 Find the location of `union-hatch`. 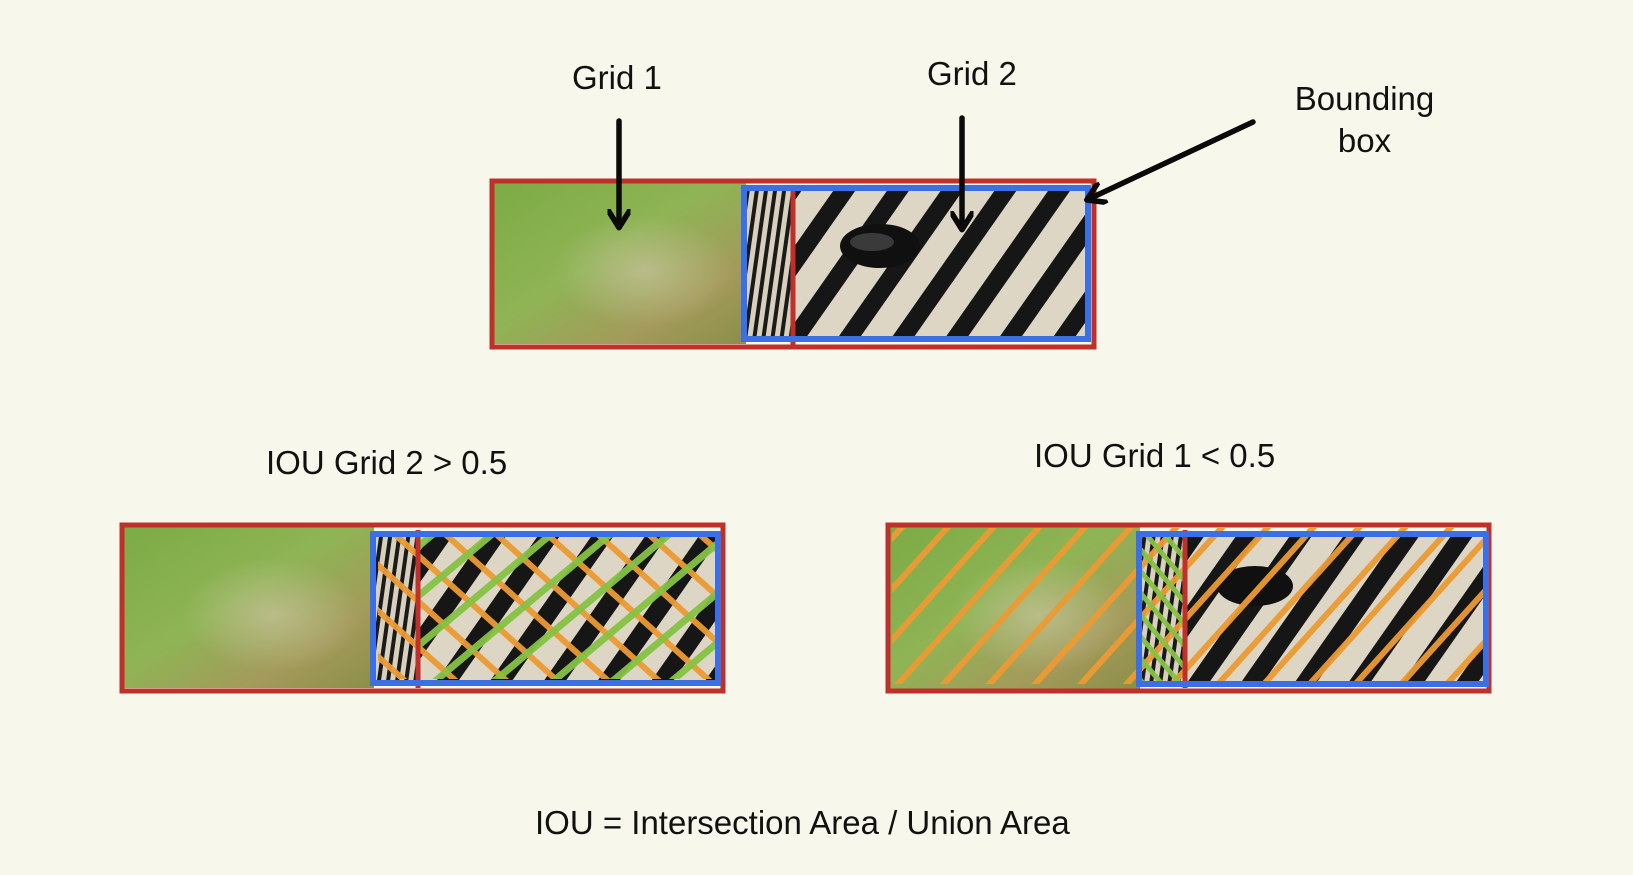

union-hatch is located at coordinates (1188, 606).